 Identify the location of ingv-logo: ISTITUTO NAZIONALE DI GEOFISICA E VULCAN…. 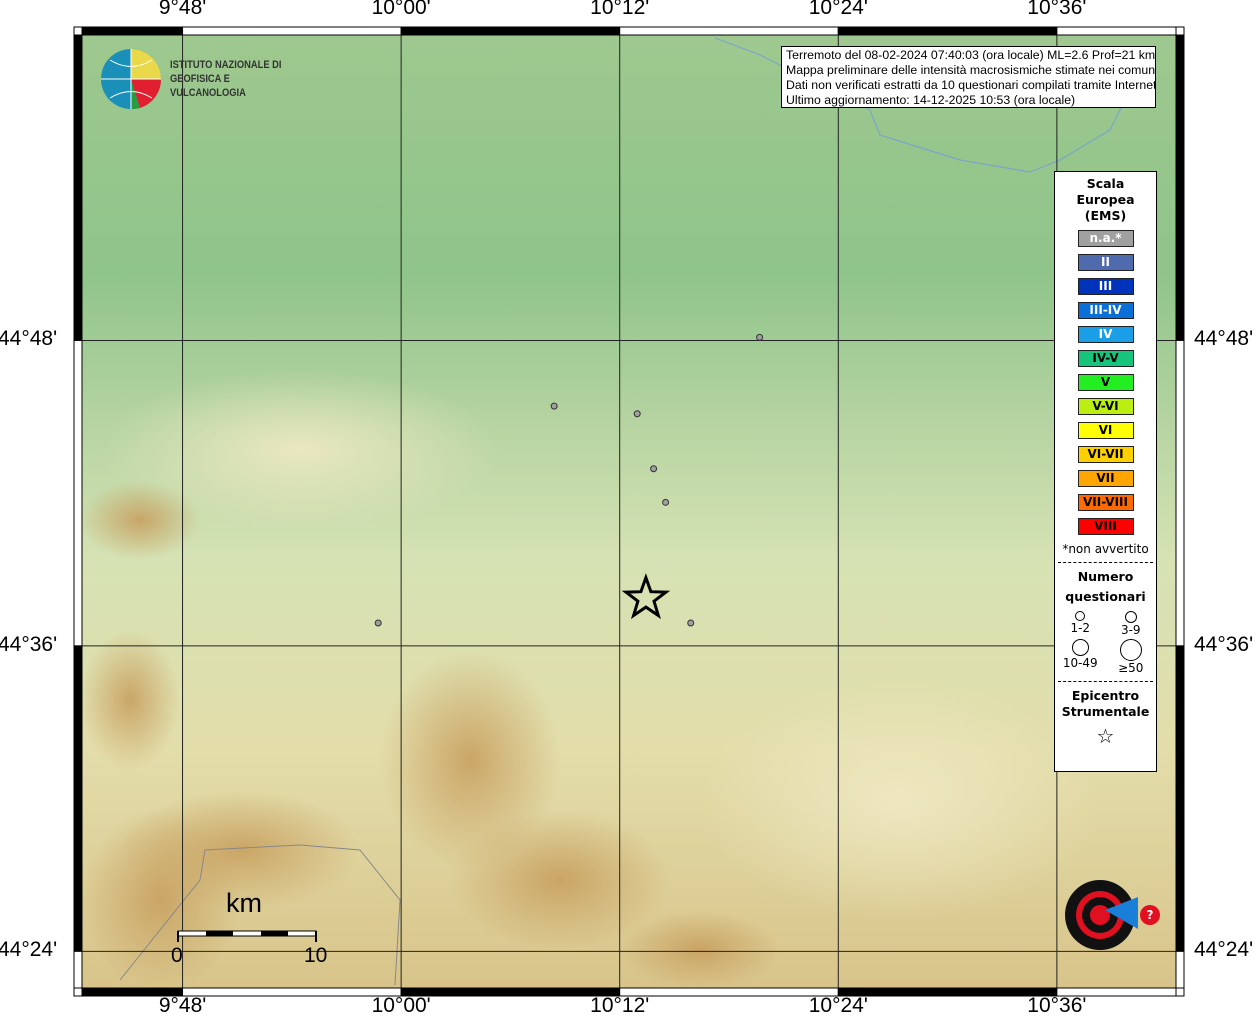
(210, 79).